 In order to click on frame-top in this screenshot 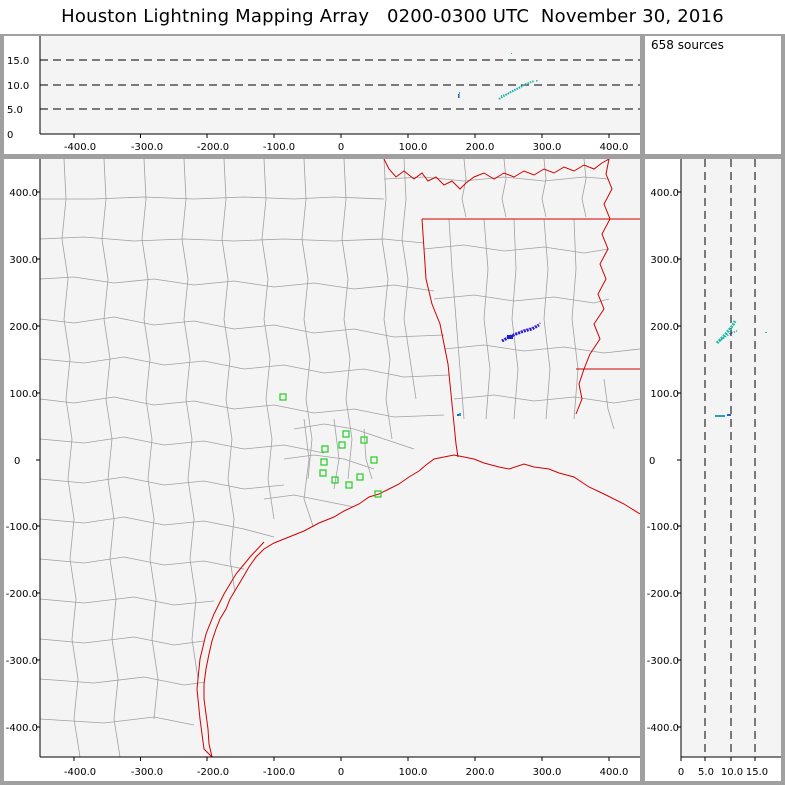, I will do `click(392, 35)`.